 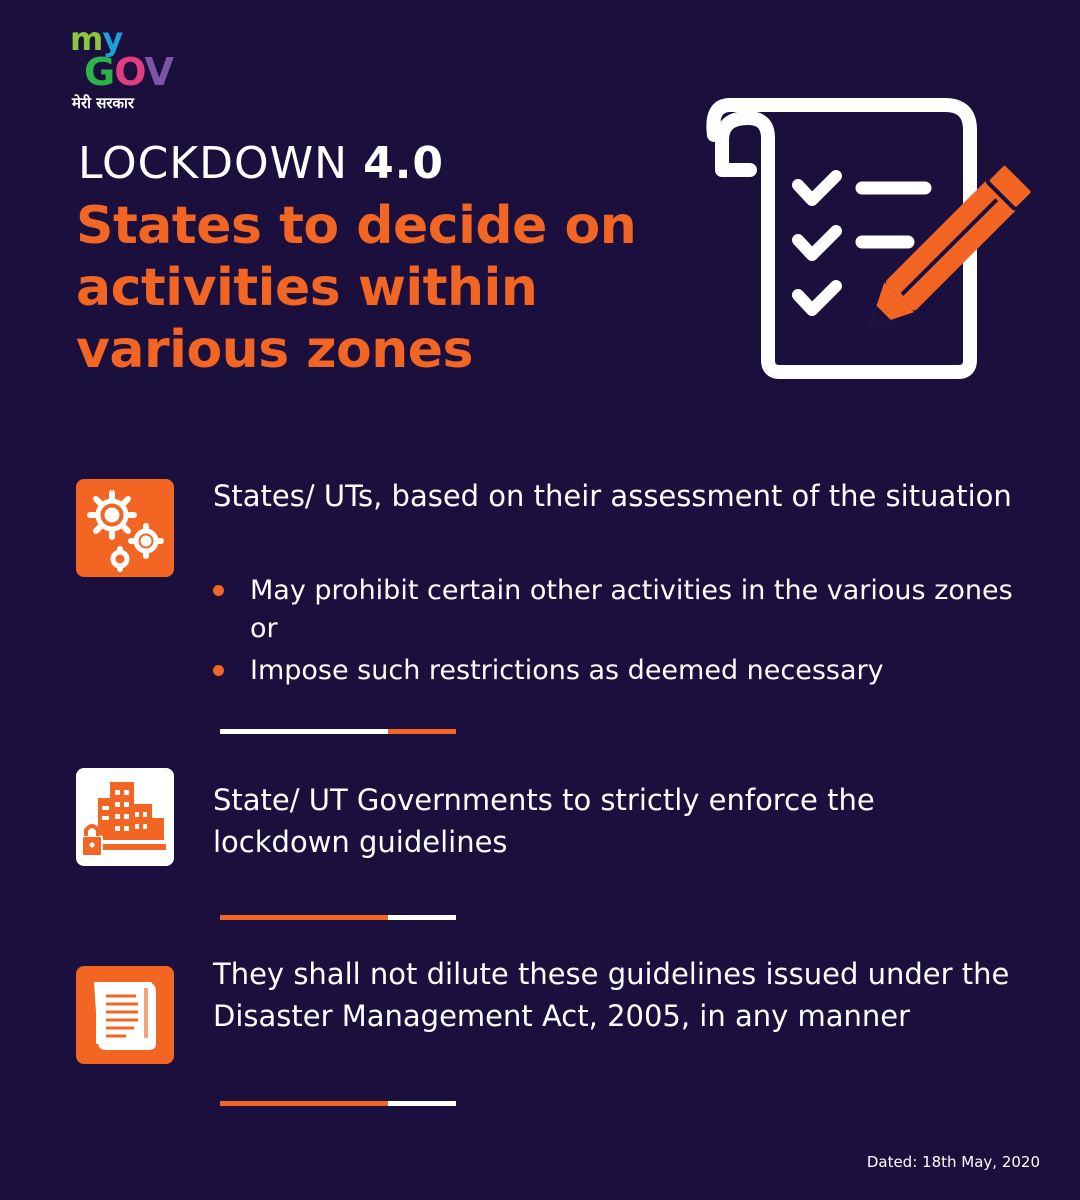 What do you see at coordinates (953, 1162) in the screenshot?
I see `date-label: Dated: 18th May, 2020` at bounding box center [953, 1162].